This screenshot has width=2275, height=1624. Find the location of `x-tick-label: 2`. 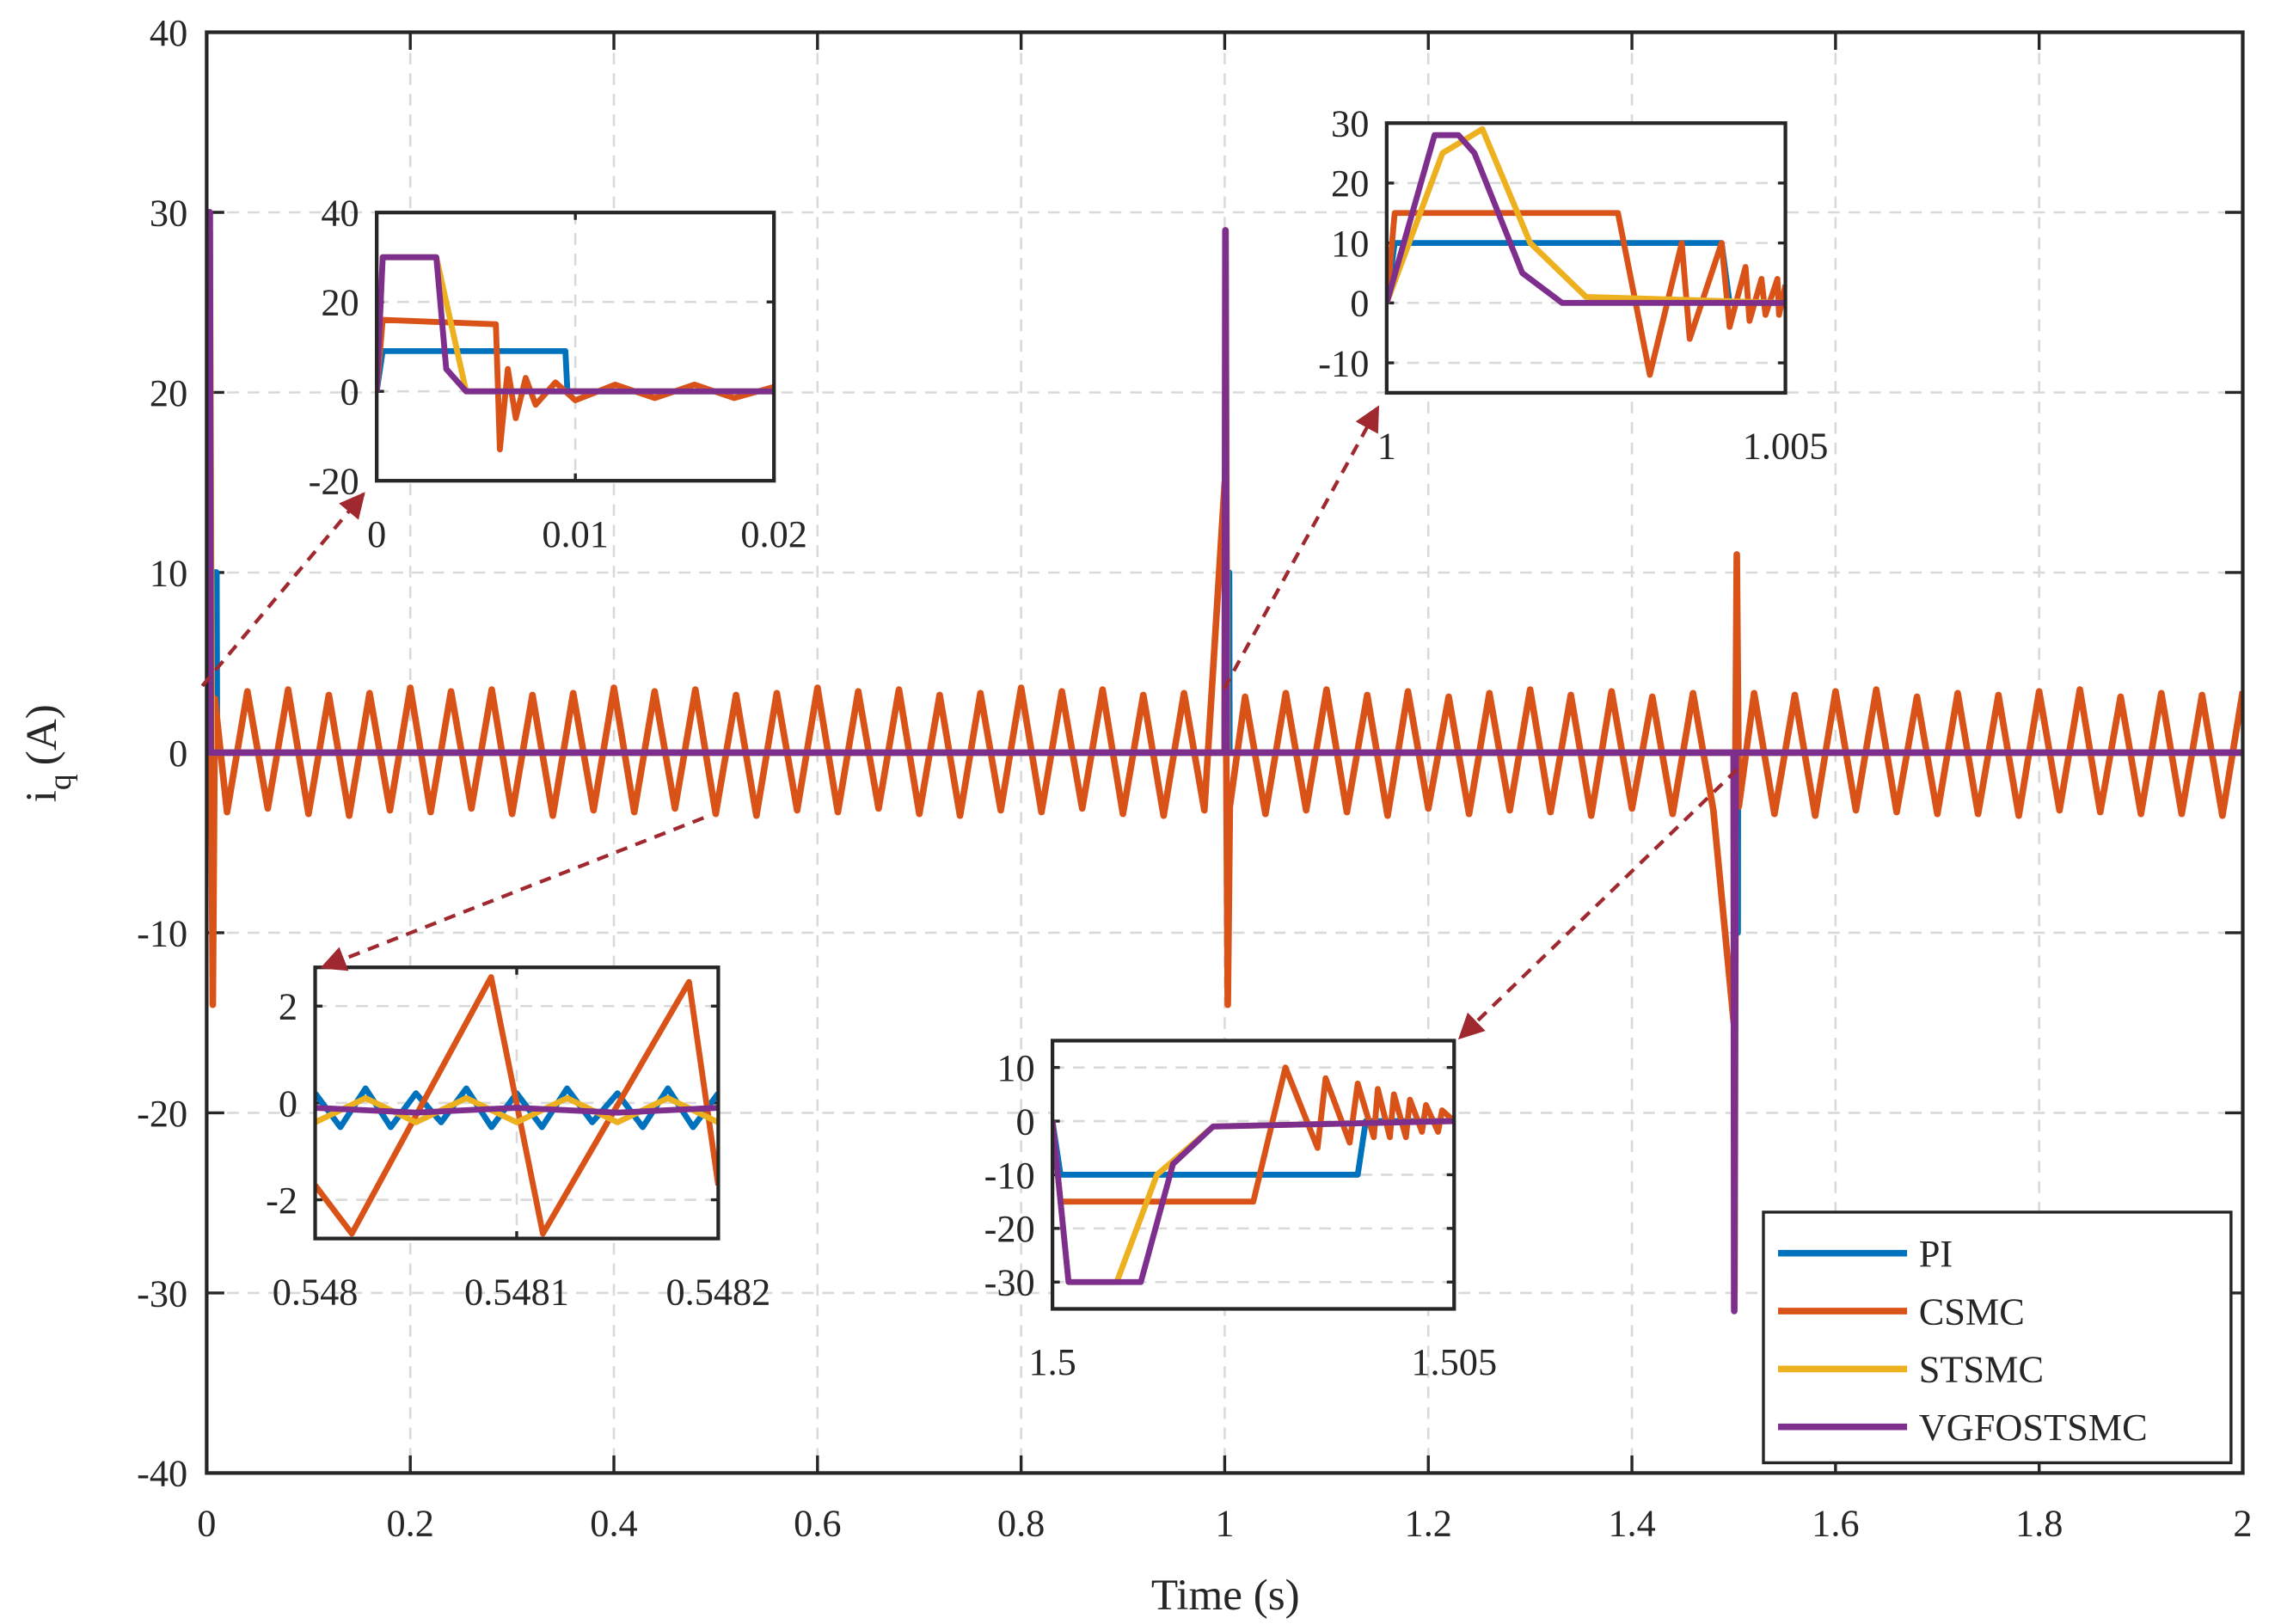

x-tick-label: 2 is located at coordinates (2242, 1524).